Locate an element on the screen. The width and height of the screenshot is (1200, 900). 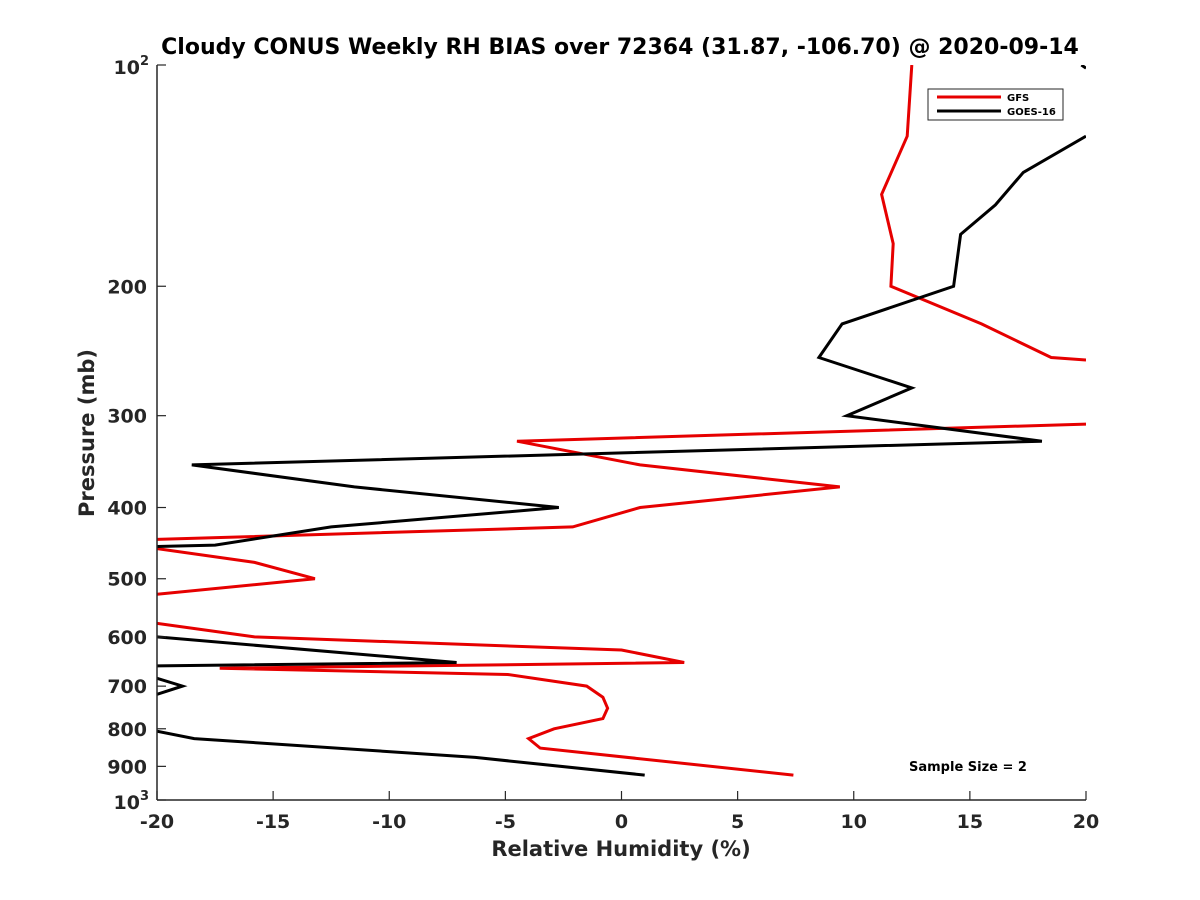
x-tick-label: -5 is located at coordinates (505, 822).